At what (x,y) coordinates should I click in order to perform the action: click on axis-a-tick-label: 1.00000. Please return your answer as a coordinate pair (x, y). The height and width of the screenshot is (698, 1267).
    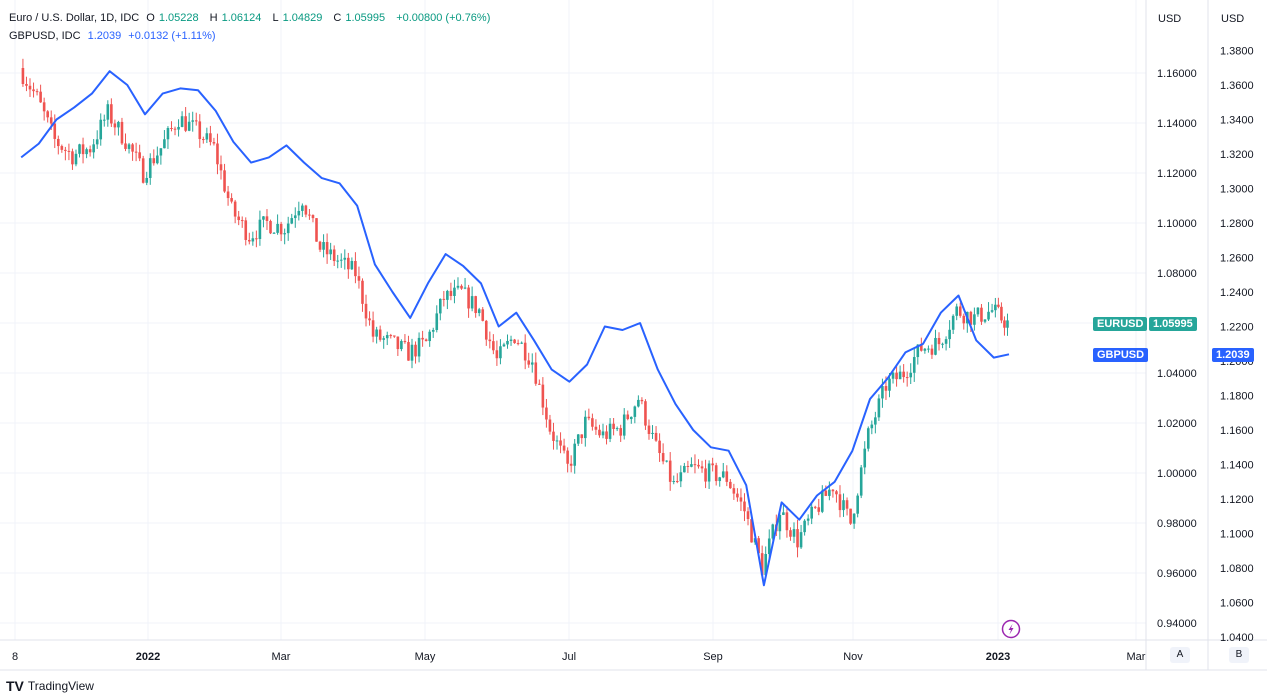
    Looking at the image, I should click on (1177, 474).